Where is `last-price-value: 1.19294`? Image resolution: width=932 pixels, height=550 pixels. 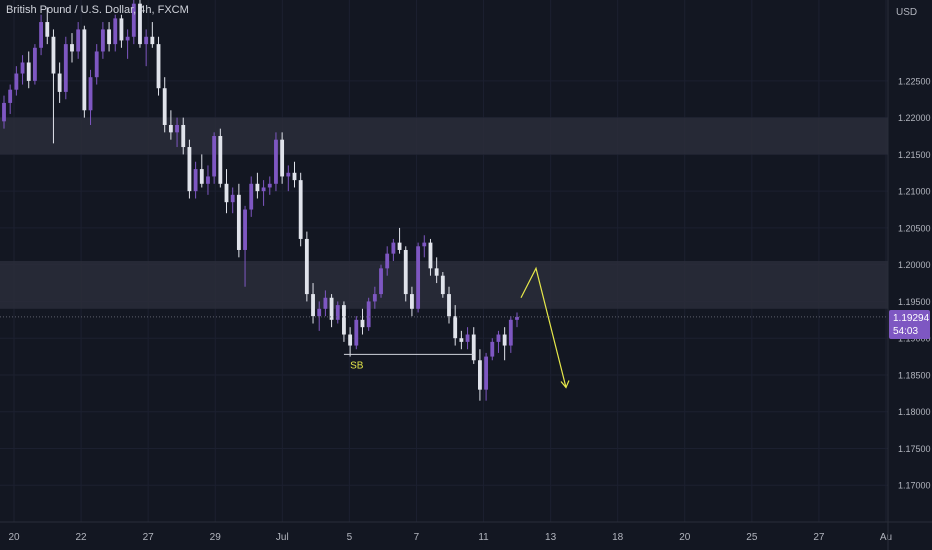 last-price-value: 1.19294 is located at coordinates (911, 318).